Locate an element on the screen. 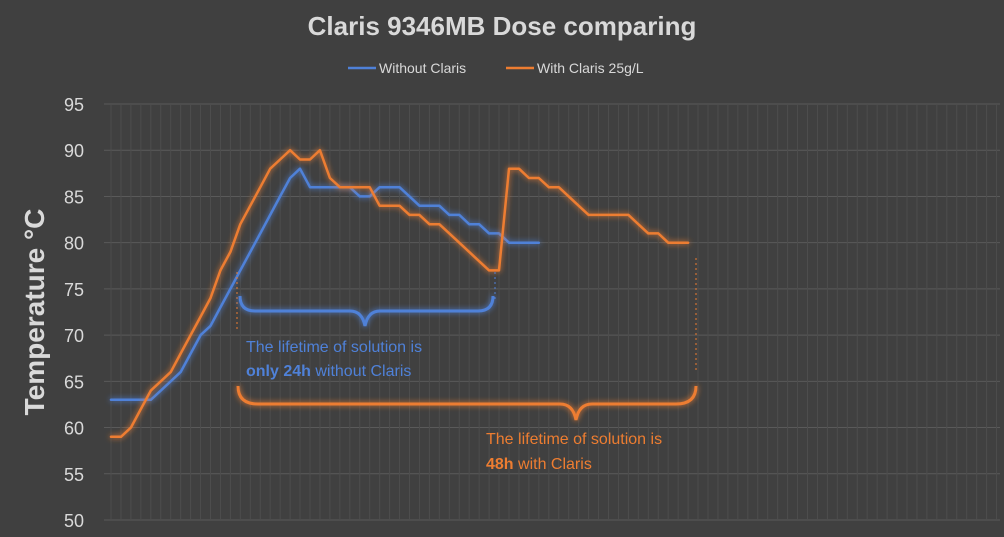  y-tick-label: 50 is located at coordinates (74, 521).